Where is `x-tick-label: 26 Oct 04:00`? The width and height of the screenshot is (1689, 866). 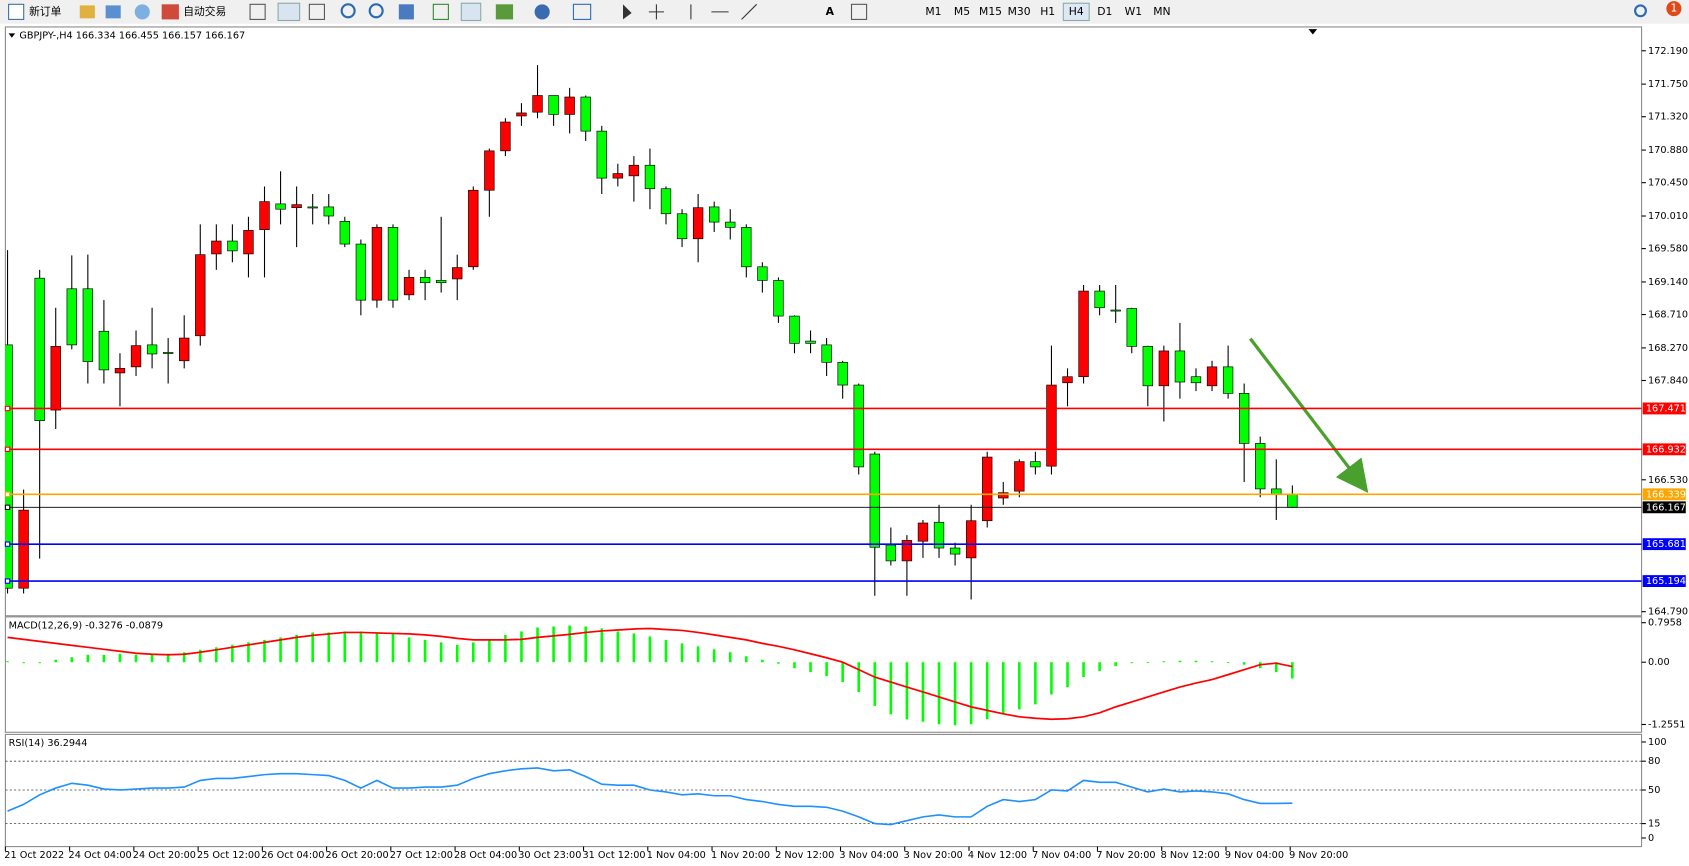
x-tick-label: 26 Oct 04:00 is located at coordinates (292, 855).